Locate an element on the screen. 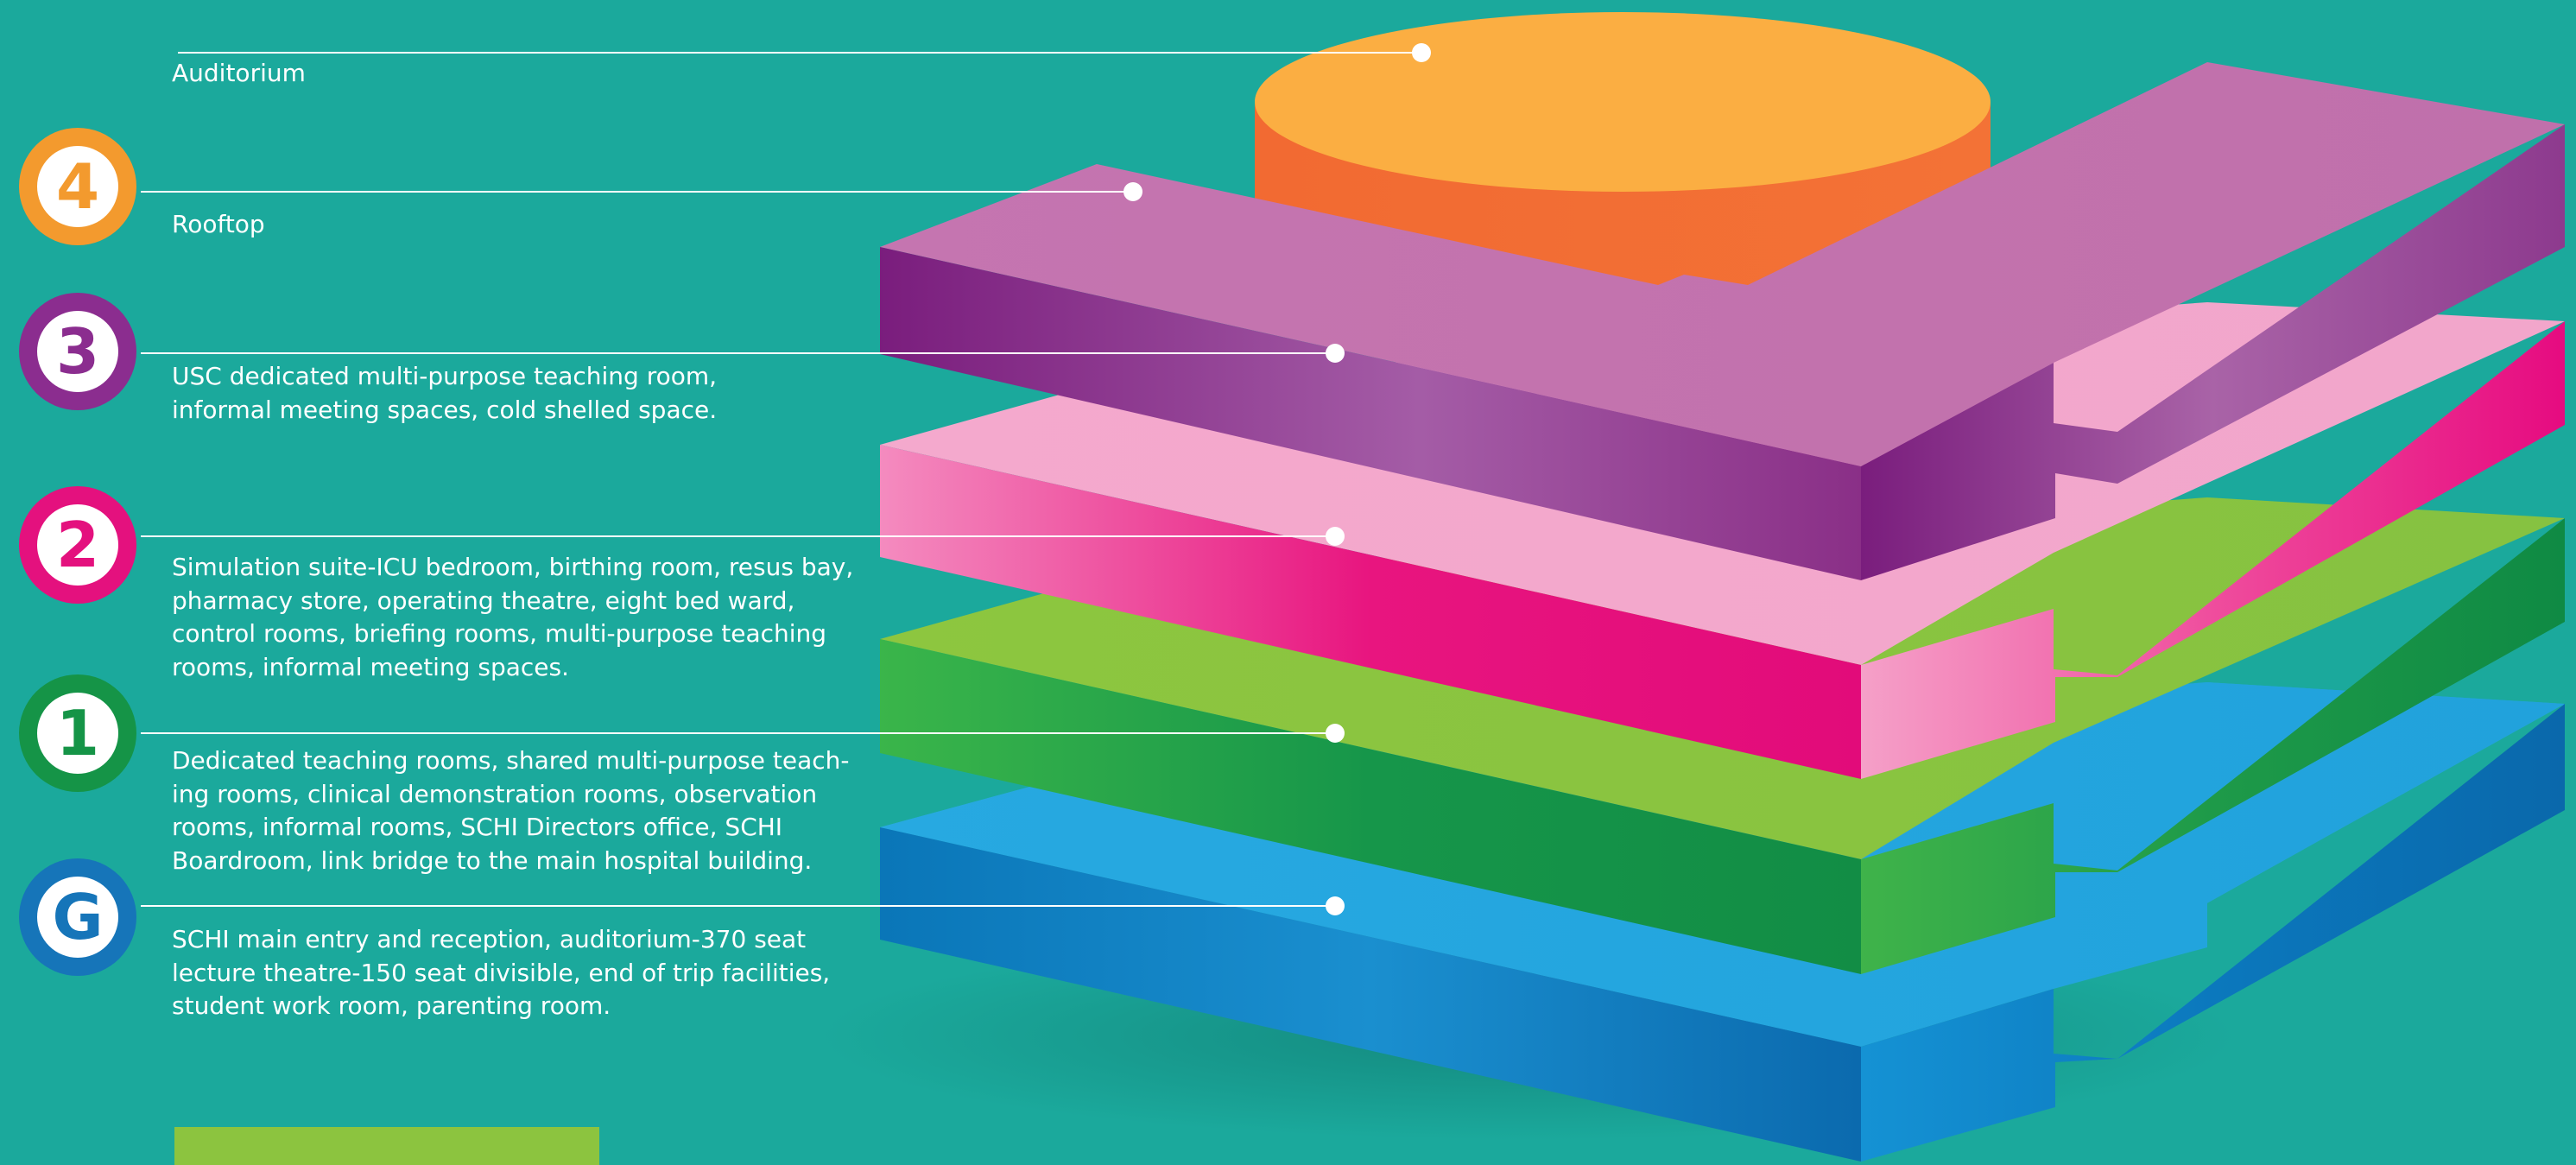 This screenshot has width=2576, height=1165. badge-level-2: 2 is located at coordinates (77, 545).